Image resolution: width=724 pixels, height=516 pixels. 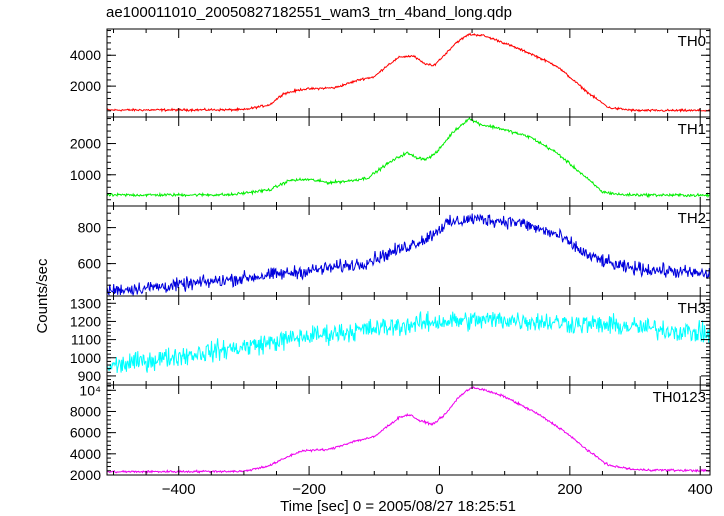 I want to click on series-th0123-line, so click(x=408, y=430).